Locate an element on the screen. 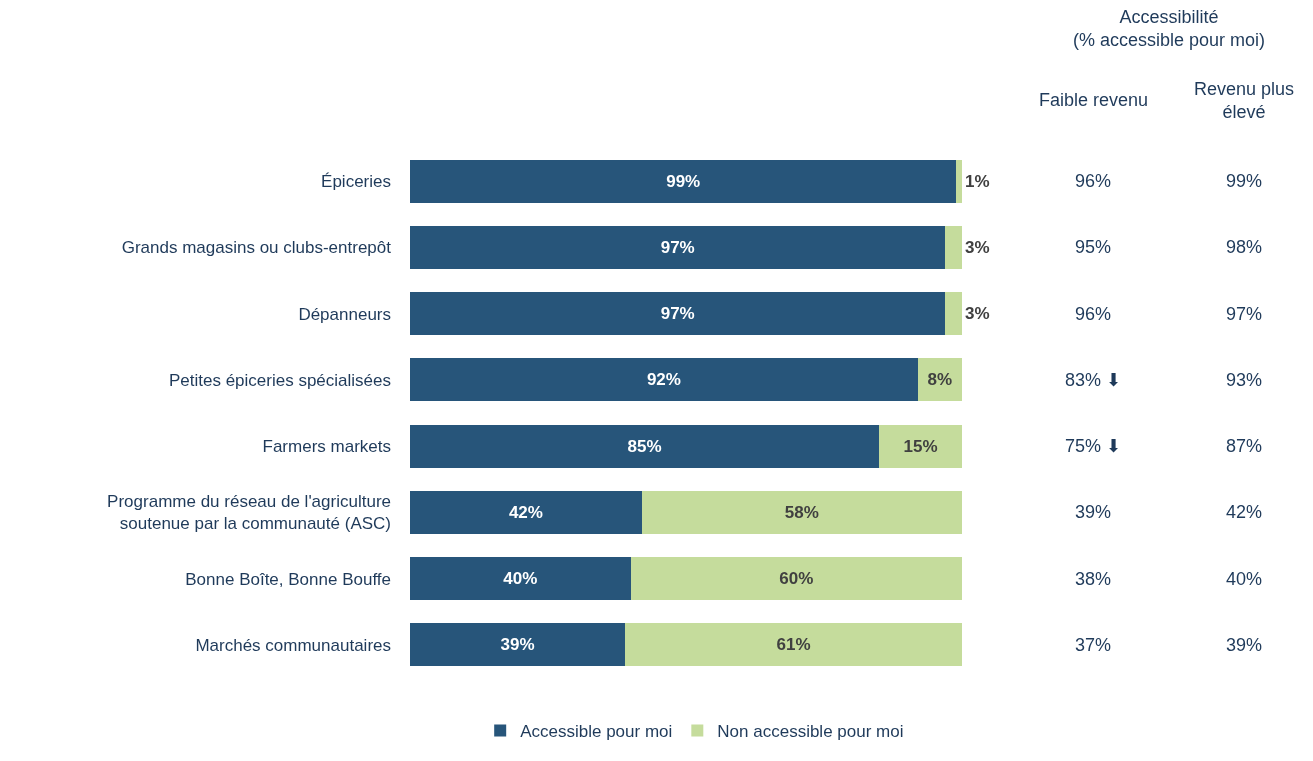 The height and width of the screenshot is (761, 1313). text: 95% is located at coordinates (1093, 247).